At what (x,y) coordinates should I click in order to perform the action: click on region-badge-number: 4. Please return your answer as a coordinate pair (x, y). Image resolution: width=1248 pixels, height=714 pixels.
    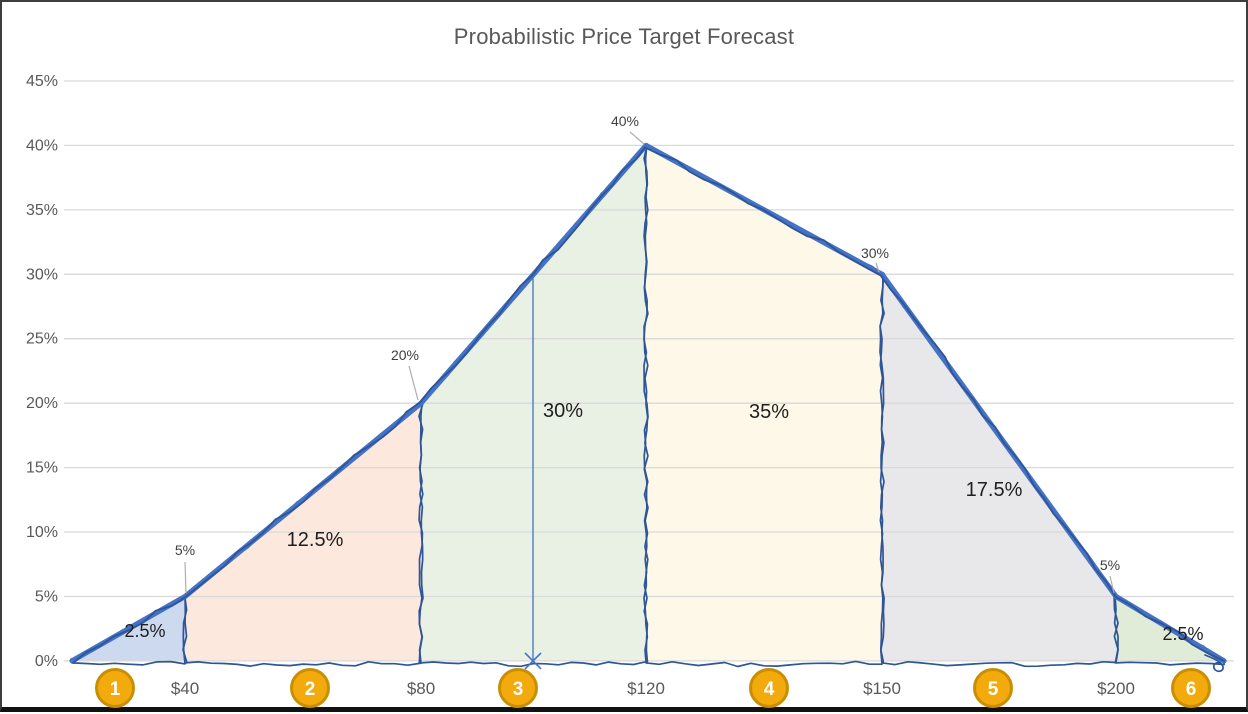
    Looking at the image, I should click on (769, 689).